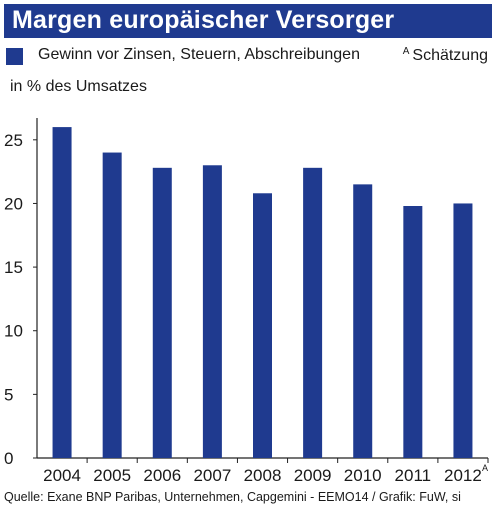  I want to click on x-tick-label-2005: 2005, so click(112, 475).